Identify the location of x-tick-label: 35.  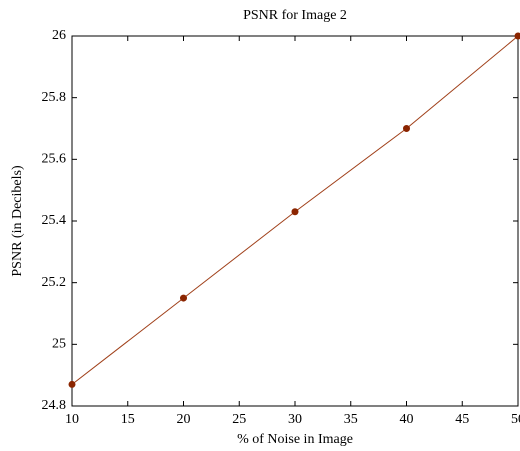
(351, 419).